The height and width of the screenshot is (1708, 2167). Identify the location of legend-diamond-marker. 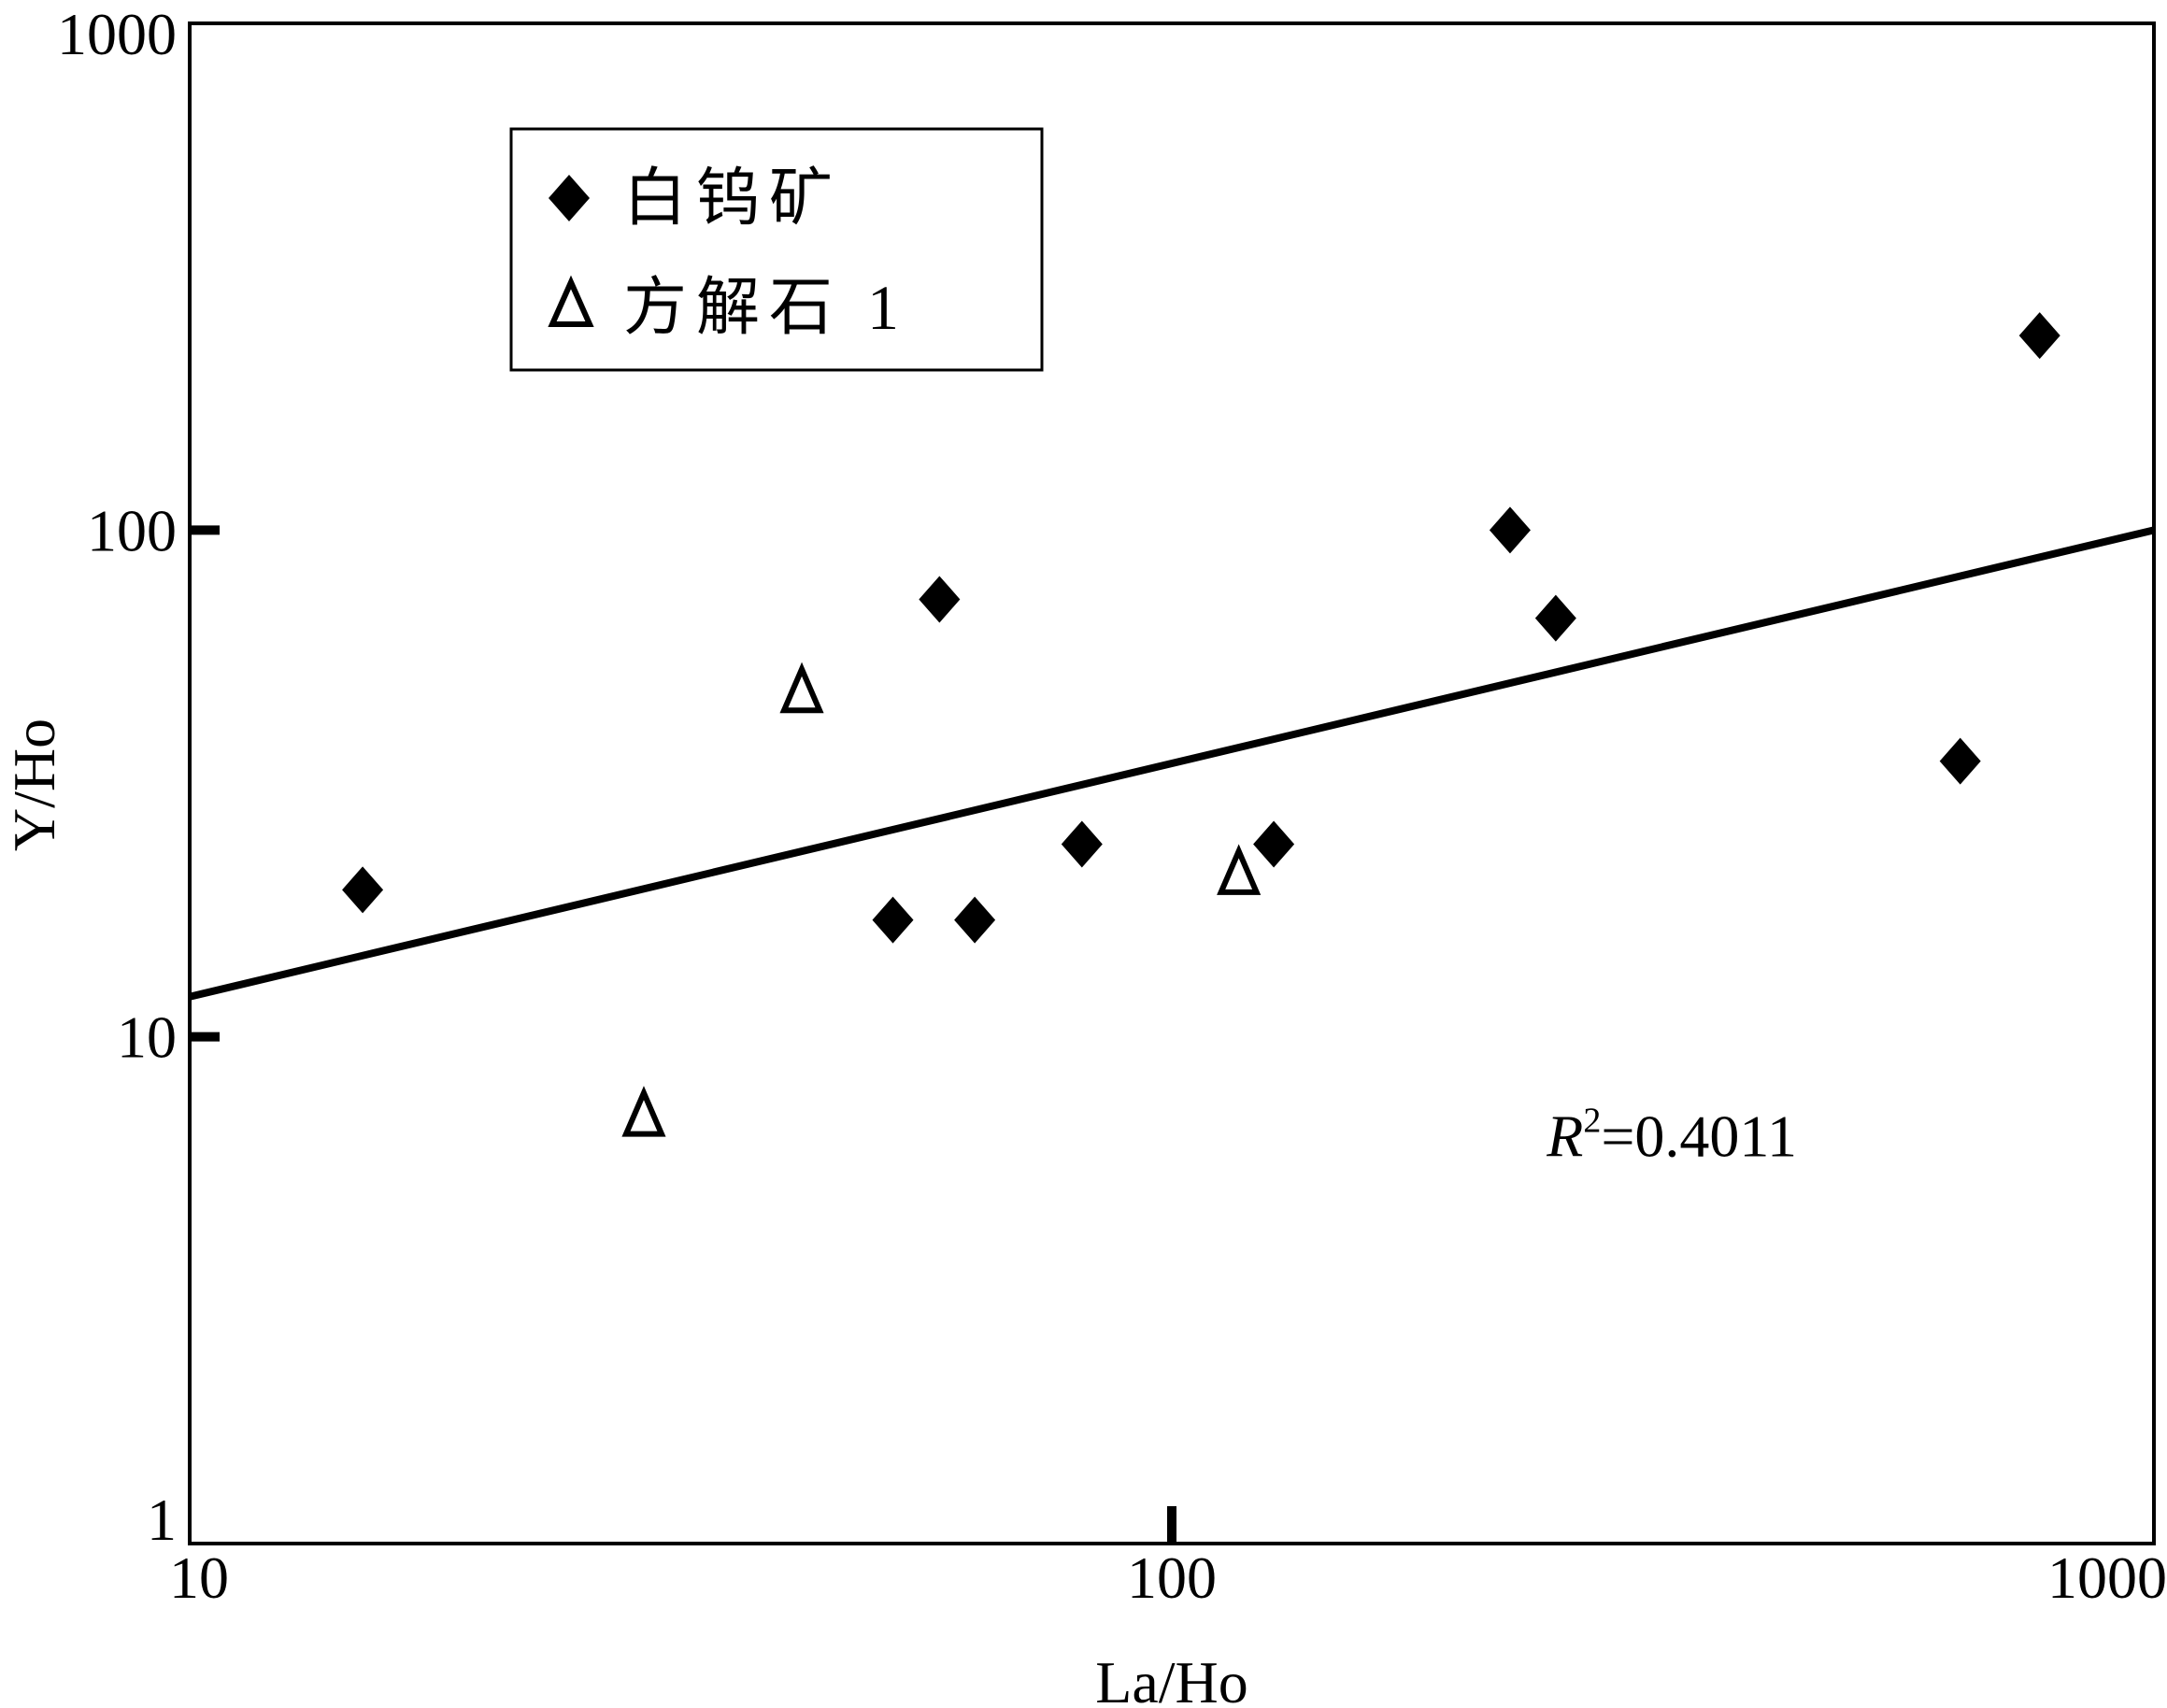
(569, 198).